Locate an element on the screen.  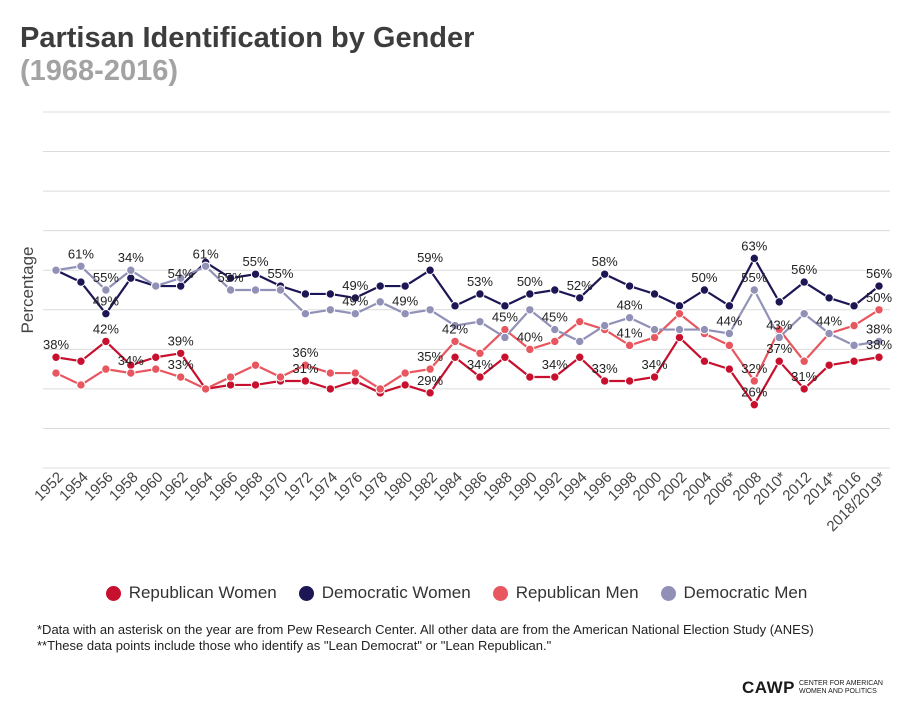
data-label: 63% is located at coordinates (754, 245).